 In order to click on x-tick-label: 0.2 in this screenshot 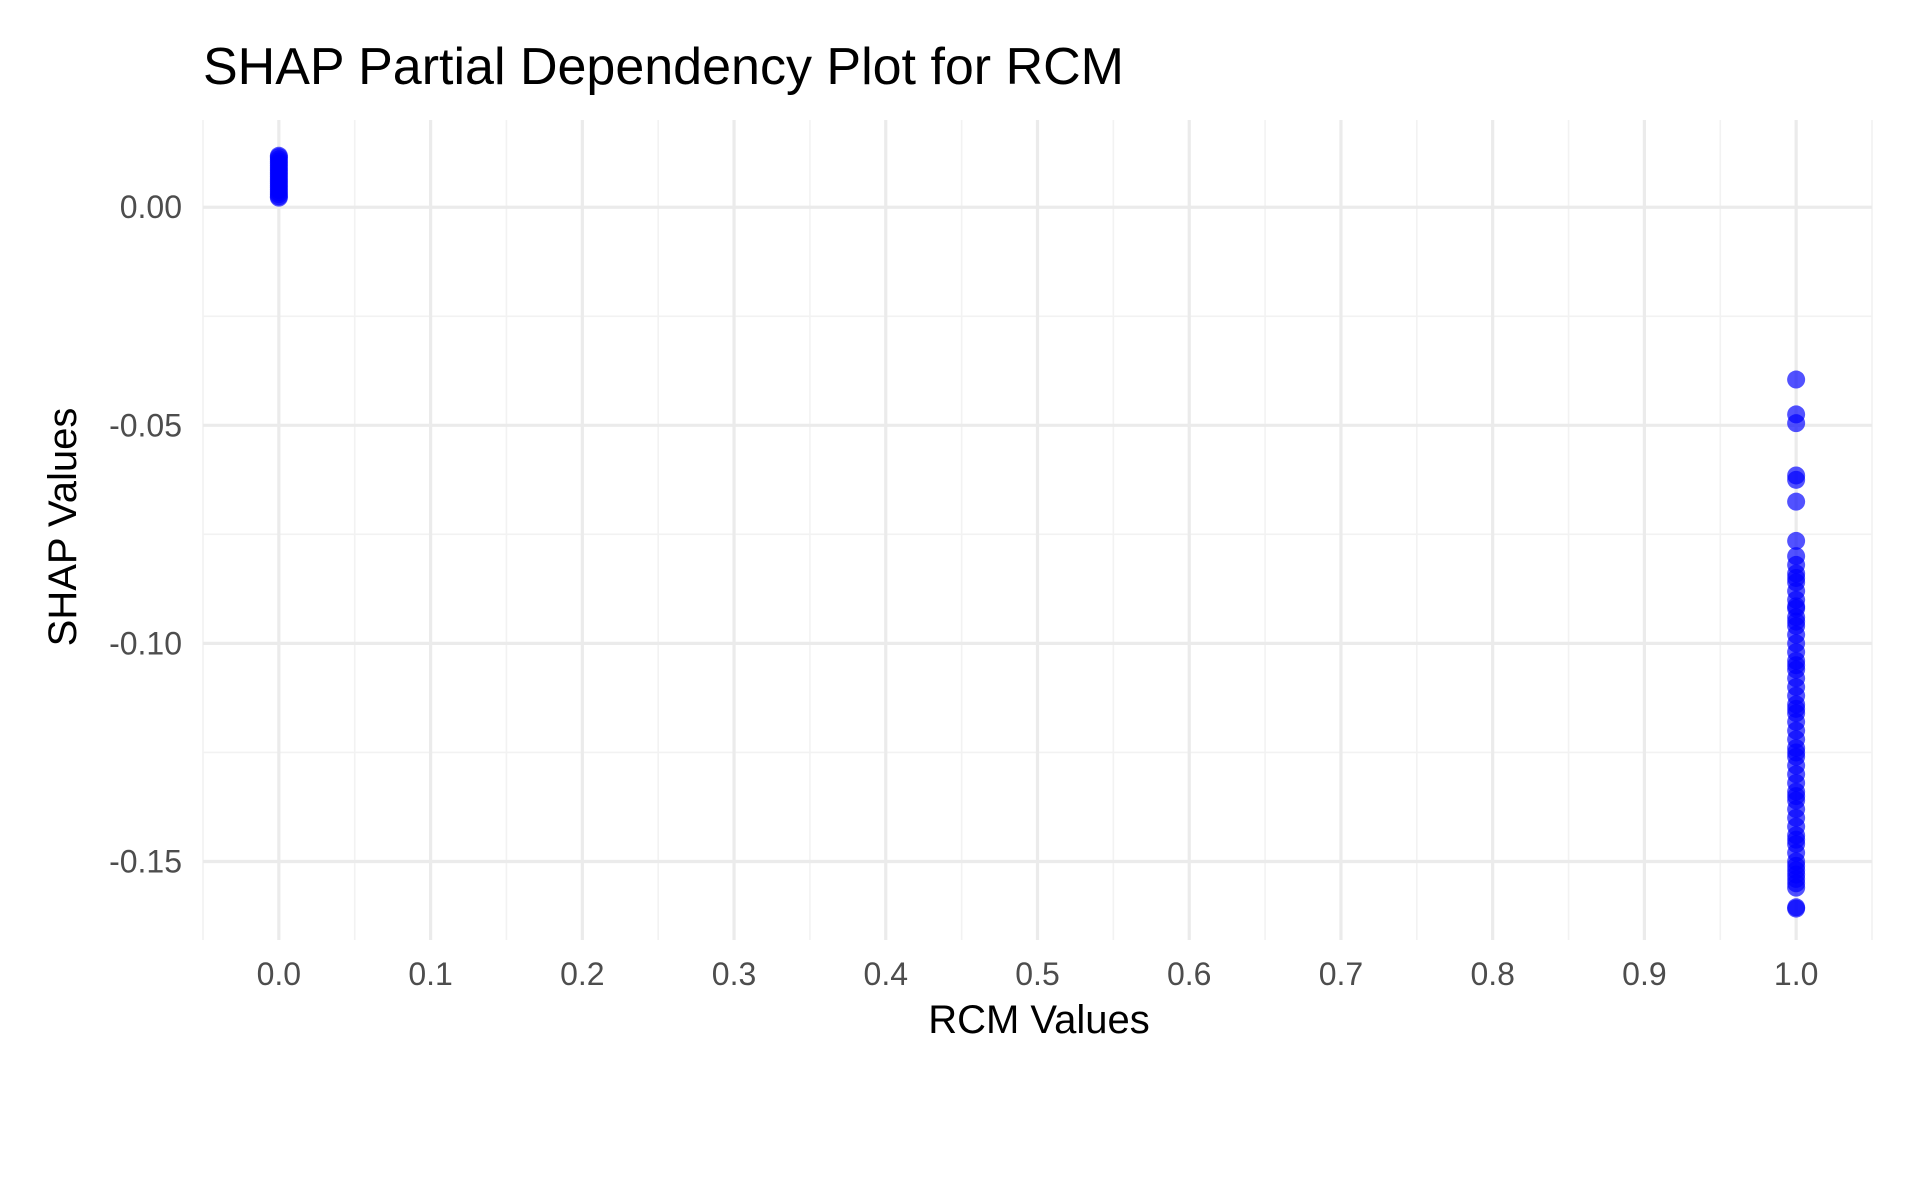, I will do `click(582, 974)`.